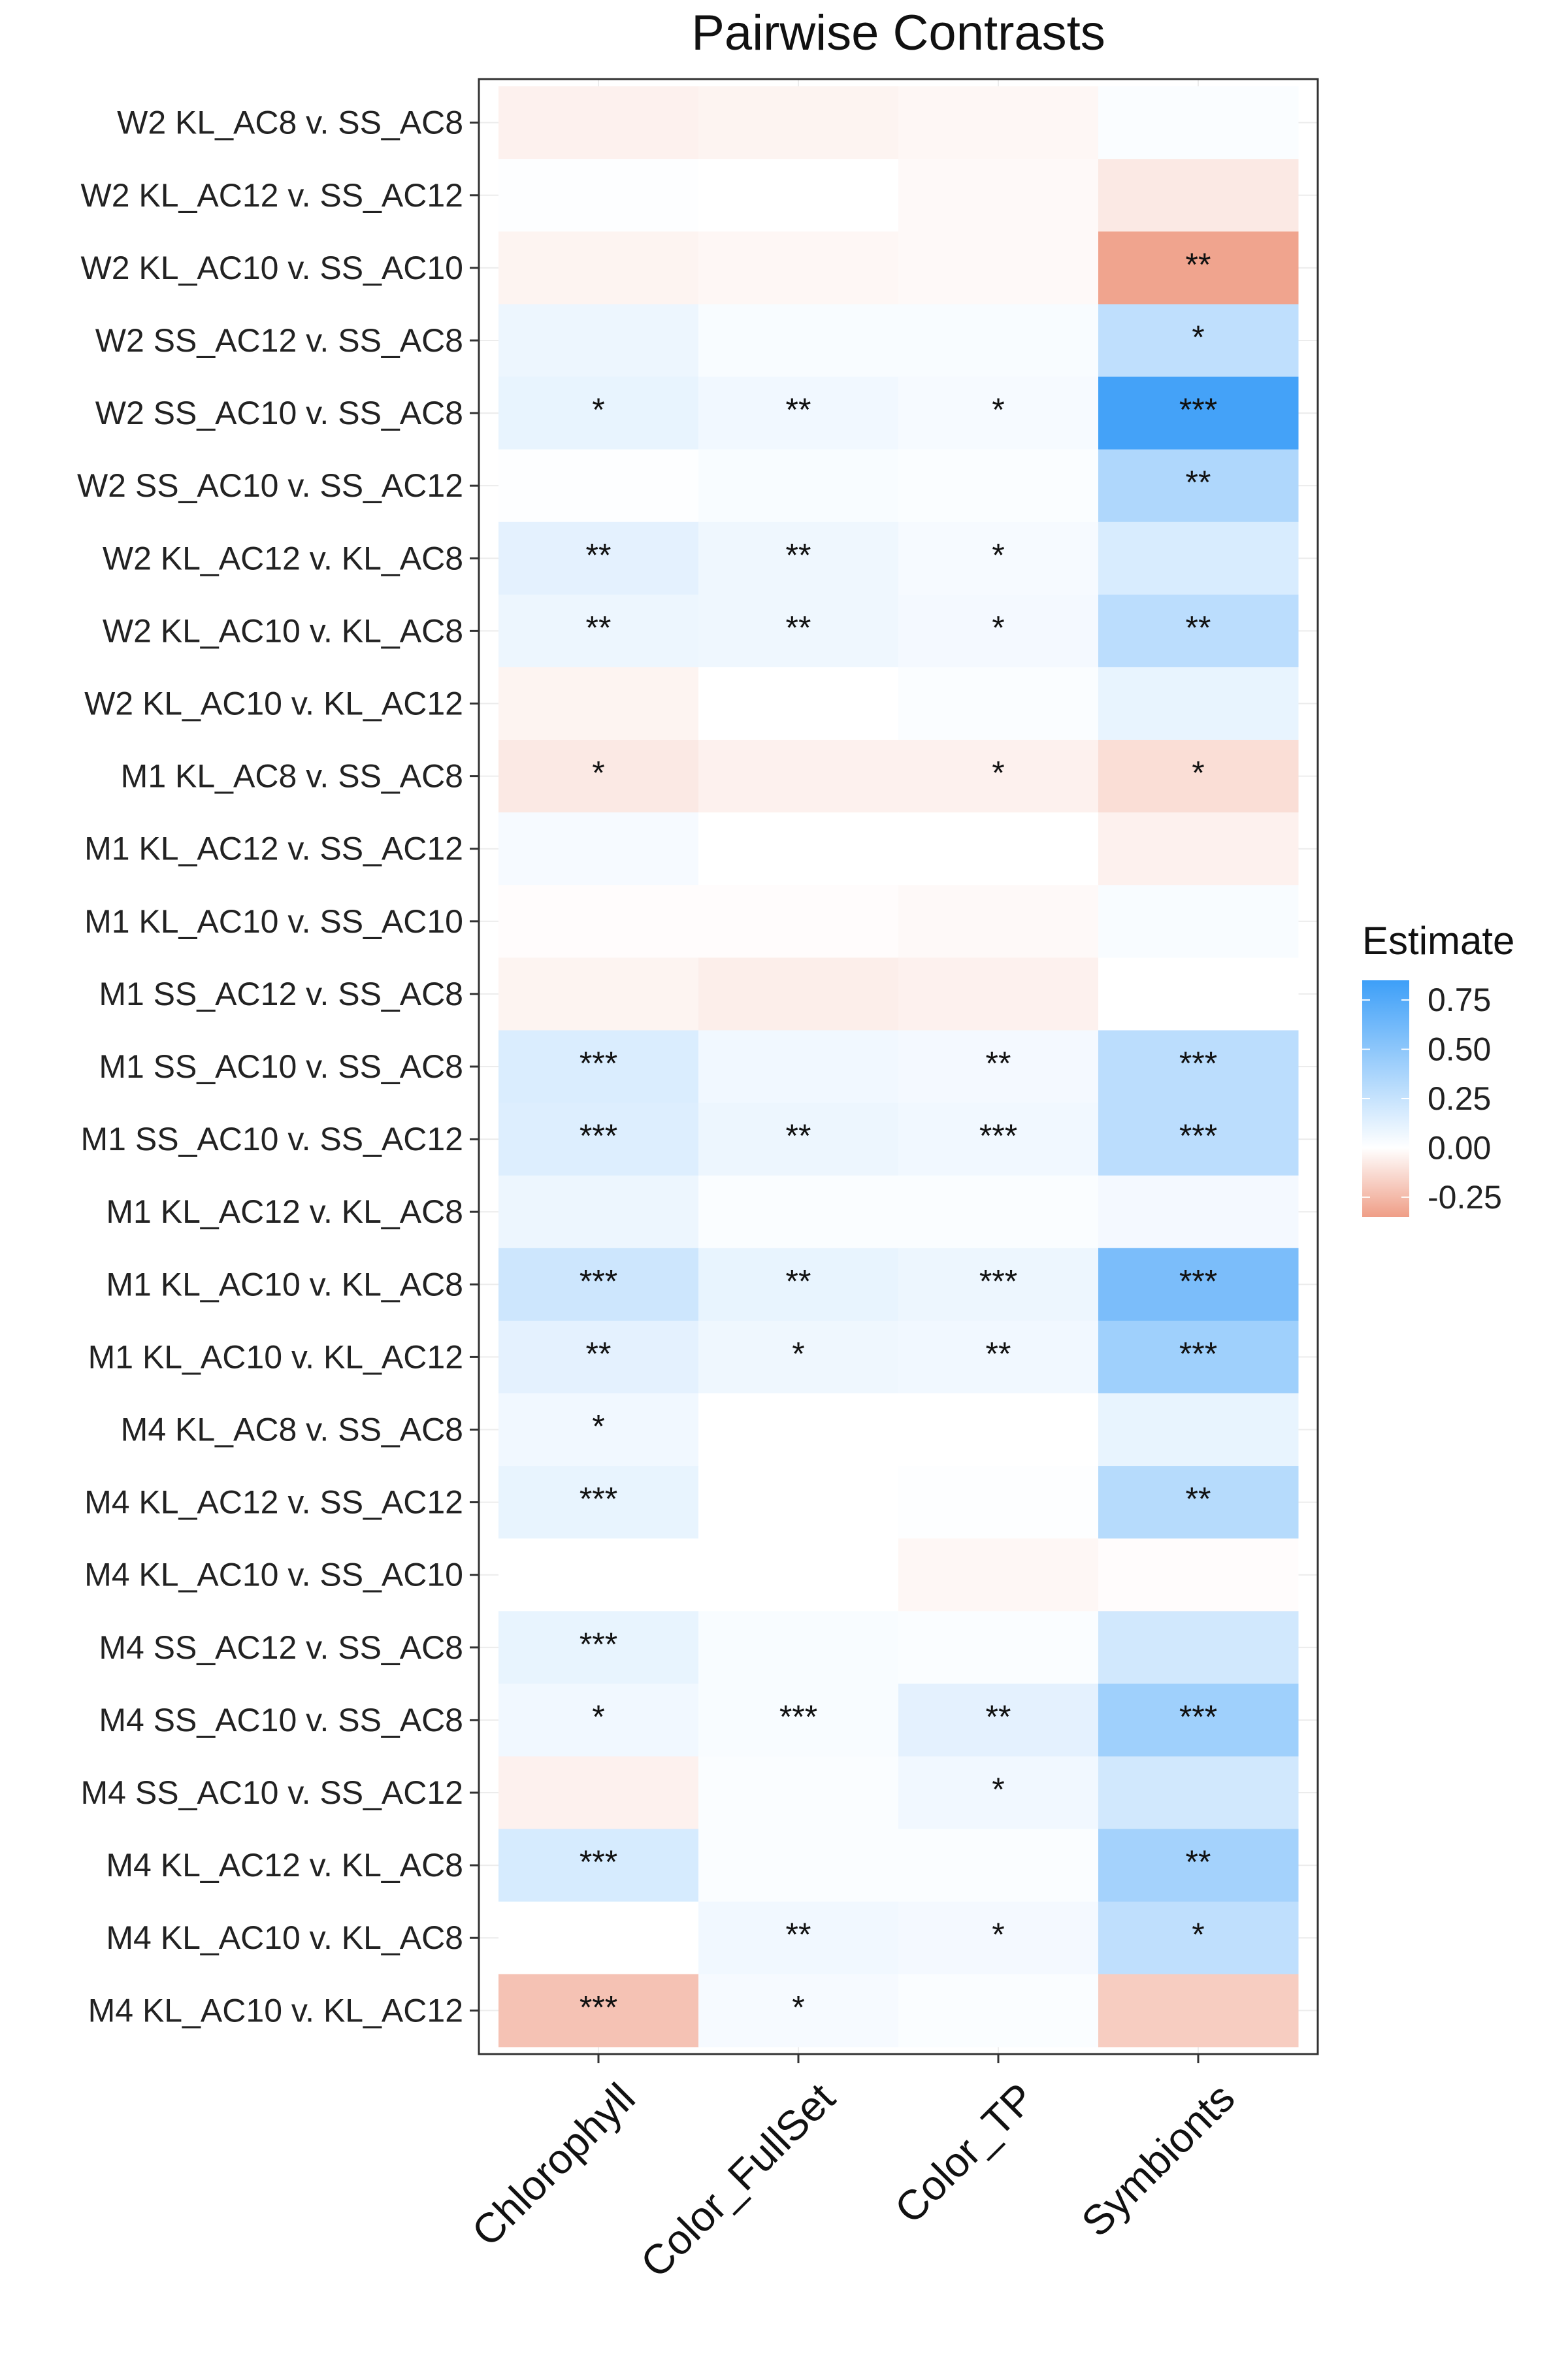  I want to click on x-tick-label: Chlorophyll, so click(553, 2164).